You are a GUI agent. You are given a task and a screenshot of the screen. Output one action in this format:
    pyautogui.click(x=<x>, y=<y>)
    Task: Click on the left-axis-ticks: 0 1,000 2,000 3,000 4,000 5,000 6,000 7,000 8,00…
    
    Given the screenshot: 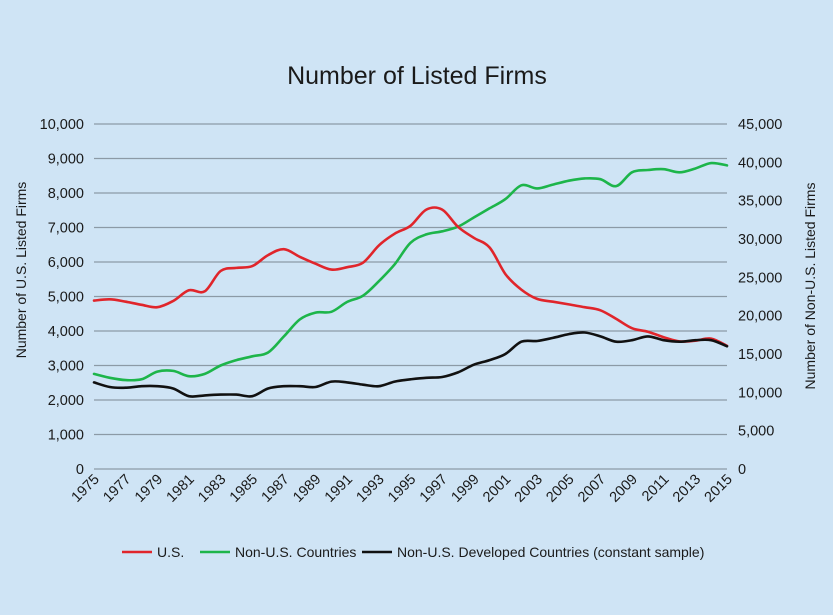 What is the action you would take?
    pyautogui.click(x=62, y=297)
    